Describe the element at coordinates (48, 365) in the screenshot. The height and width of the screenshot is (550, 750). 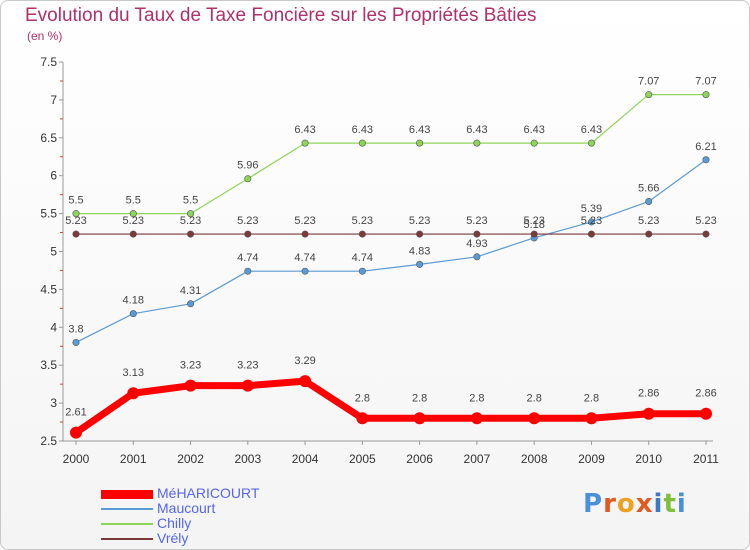
I see `y-tick-label: 3.5` at that location.